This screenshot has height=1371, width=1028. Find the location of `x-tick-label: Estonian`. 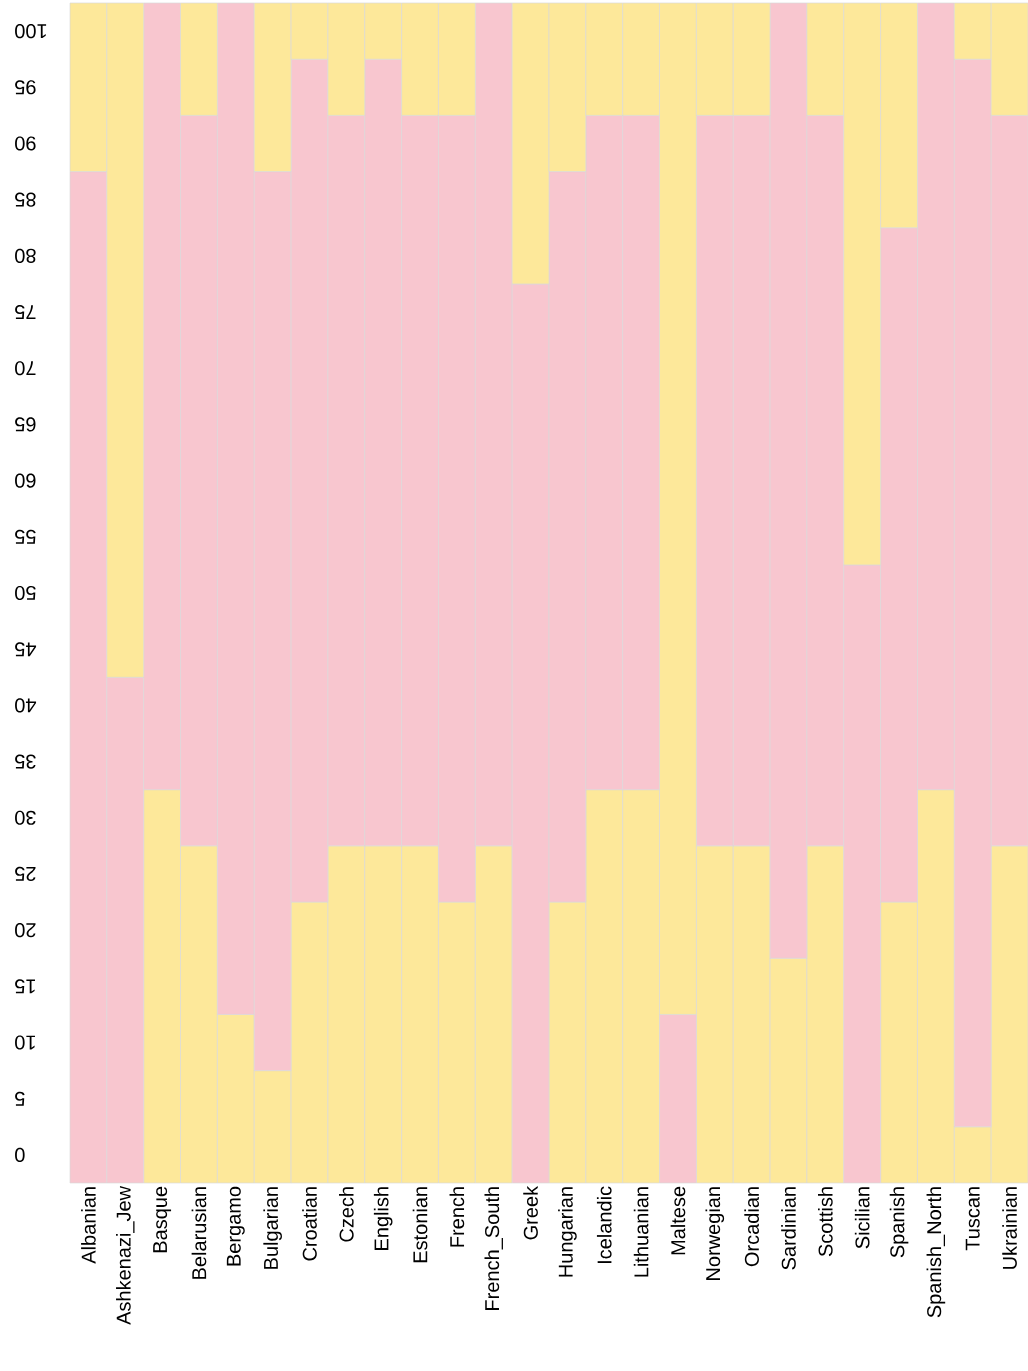

x-tick-label: Estonian is located at coordinates (420, 1225).